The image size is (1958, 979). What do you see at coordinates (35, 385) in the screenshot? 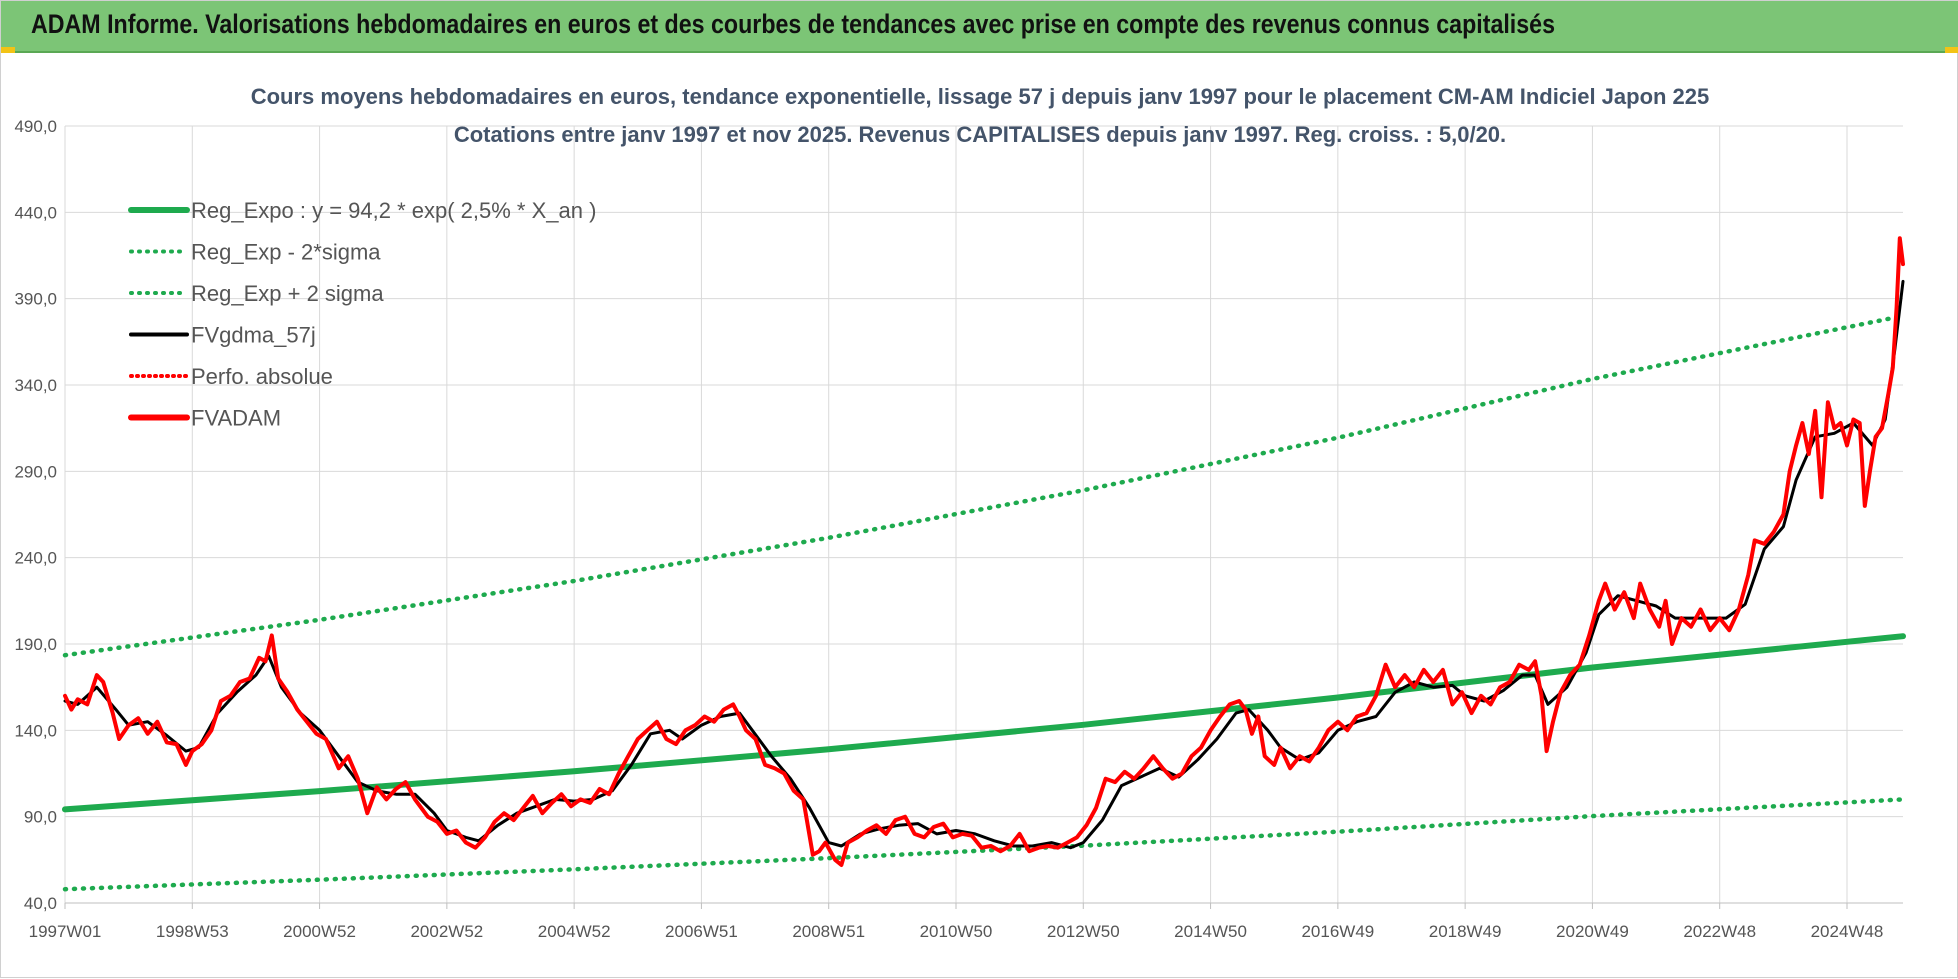
I see `y-tick-label: 340,0` at bounding box center [35, 385].